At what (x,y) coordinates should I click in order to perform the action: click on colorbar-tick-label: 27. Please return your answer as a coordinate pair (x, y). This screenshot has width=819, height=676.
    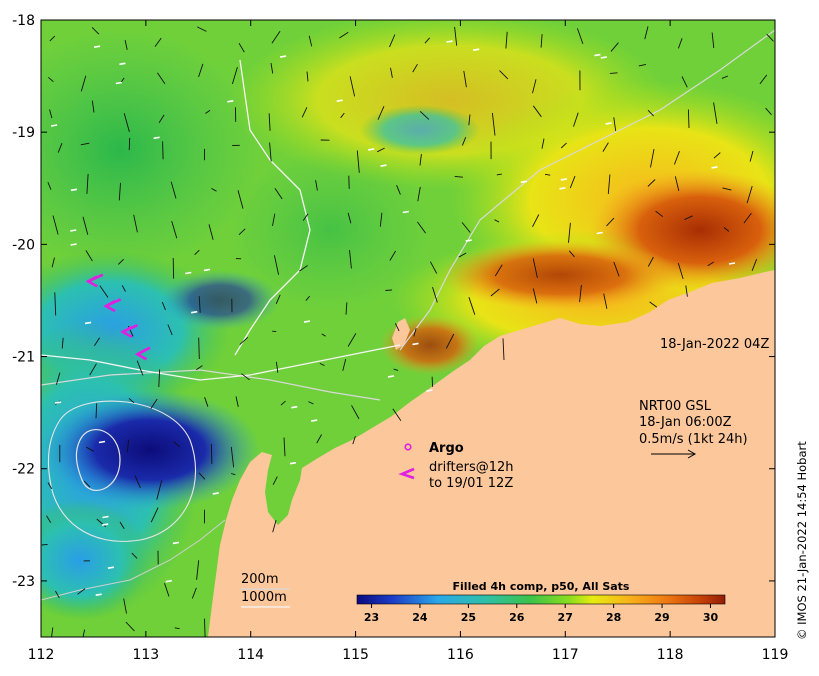
    Looking at the image, I should click on (565, 617).